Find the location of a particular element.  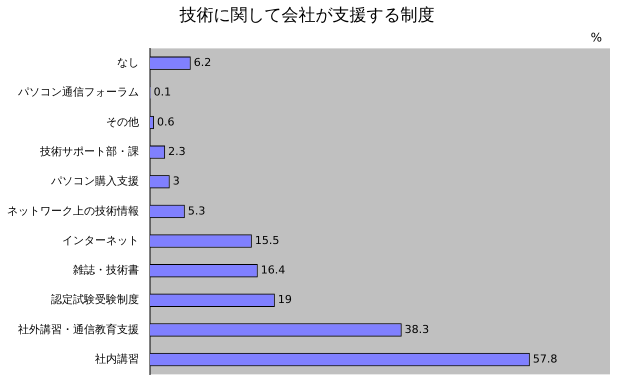

y-tick-label: パソコン購入支援 is located at coordinates (94, 181).